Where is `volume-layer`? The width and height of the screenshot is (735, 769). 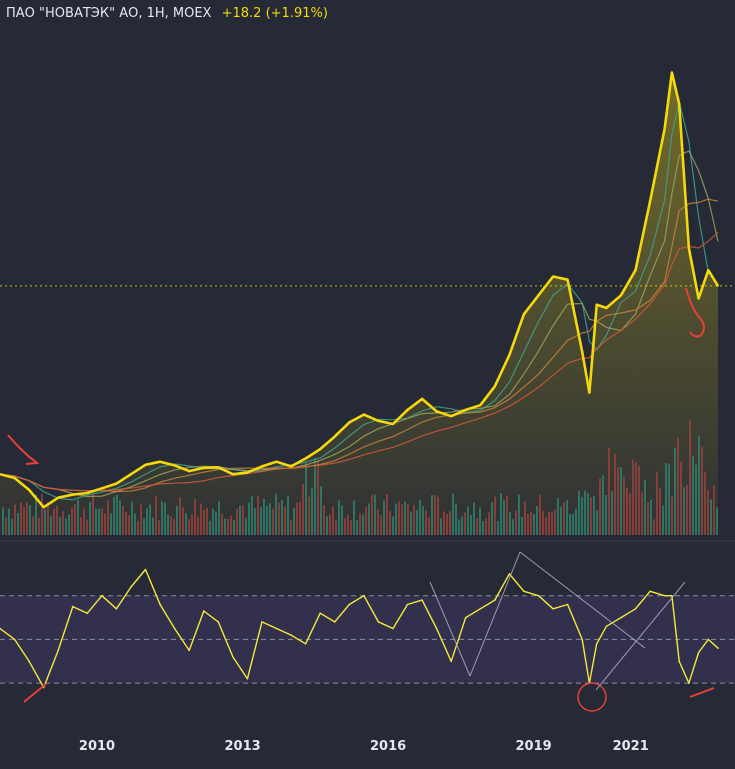 volume-layer is located at coordinates (360, 477).